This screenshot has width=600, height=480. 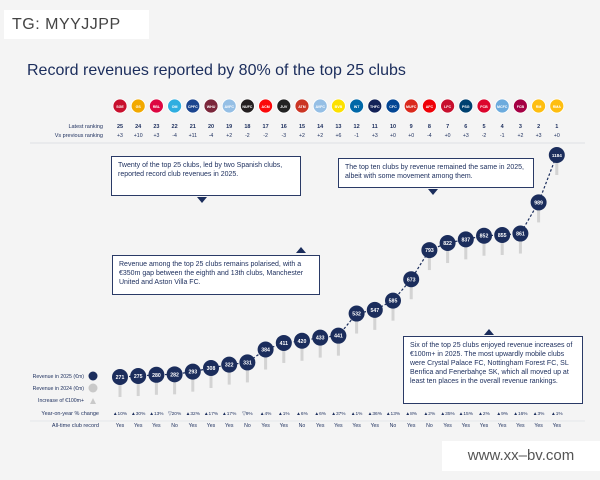 What do you see at coordinates (139, 107) in the screenshot?
I see `club-crest-abbr: GS` at bounding box center [139, 107].